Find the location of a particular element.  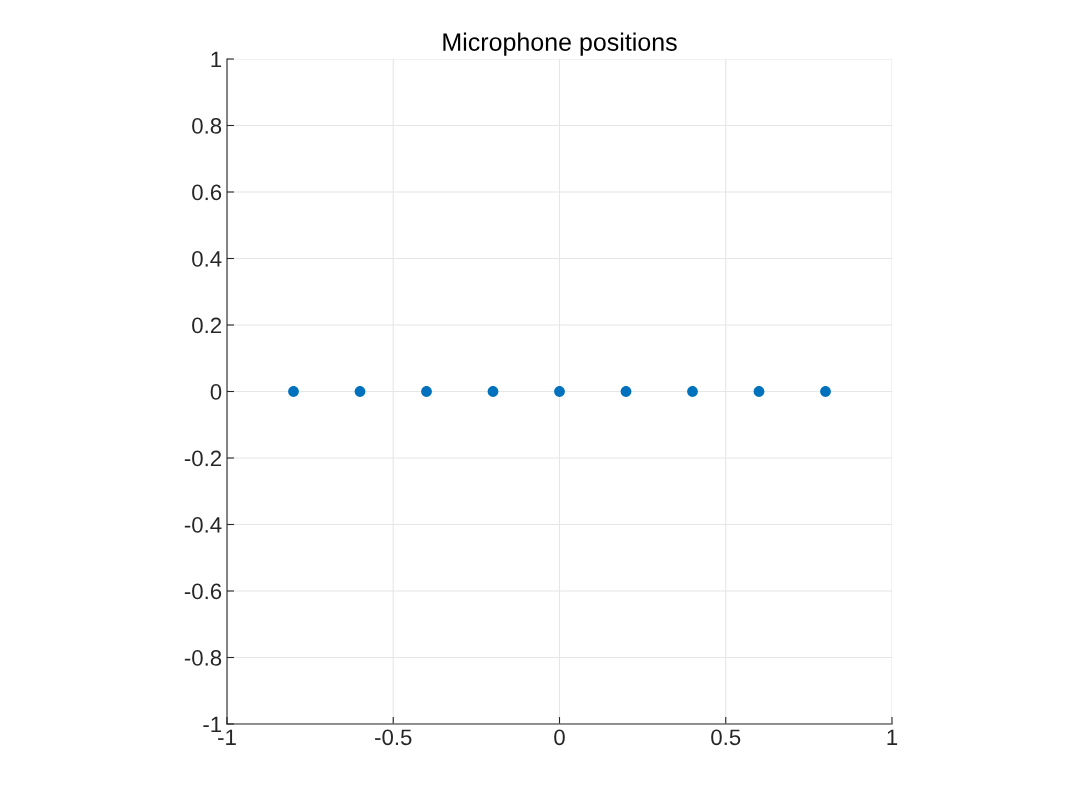

y-tick-label: -0.4 is located at coordinates (203, 525).